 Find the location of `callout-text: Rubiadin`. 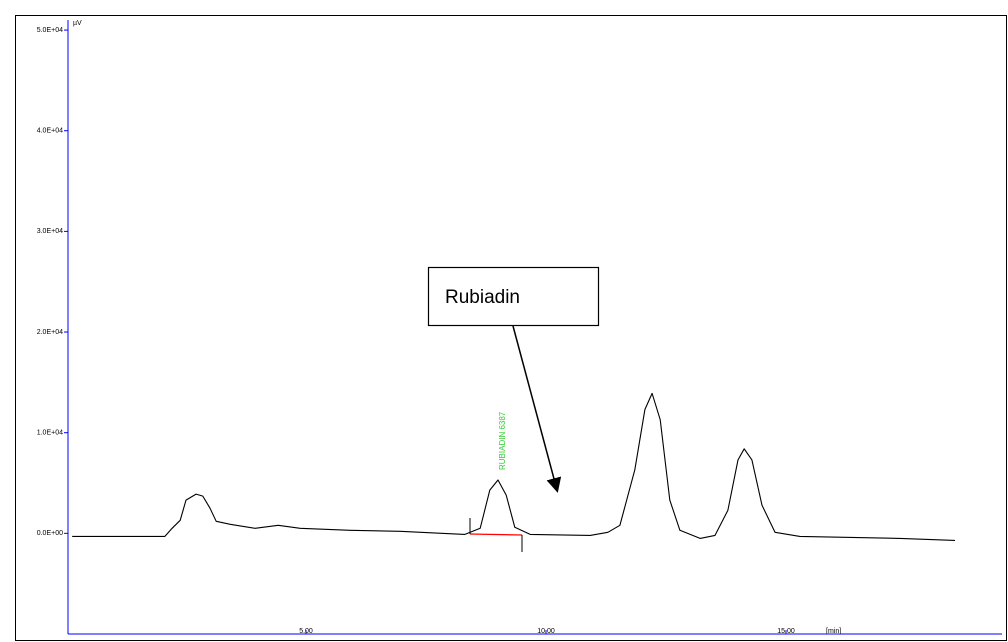

callout-text: Rubiadin is located at coordinates (482, 297).